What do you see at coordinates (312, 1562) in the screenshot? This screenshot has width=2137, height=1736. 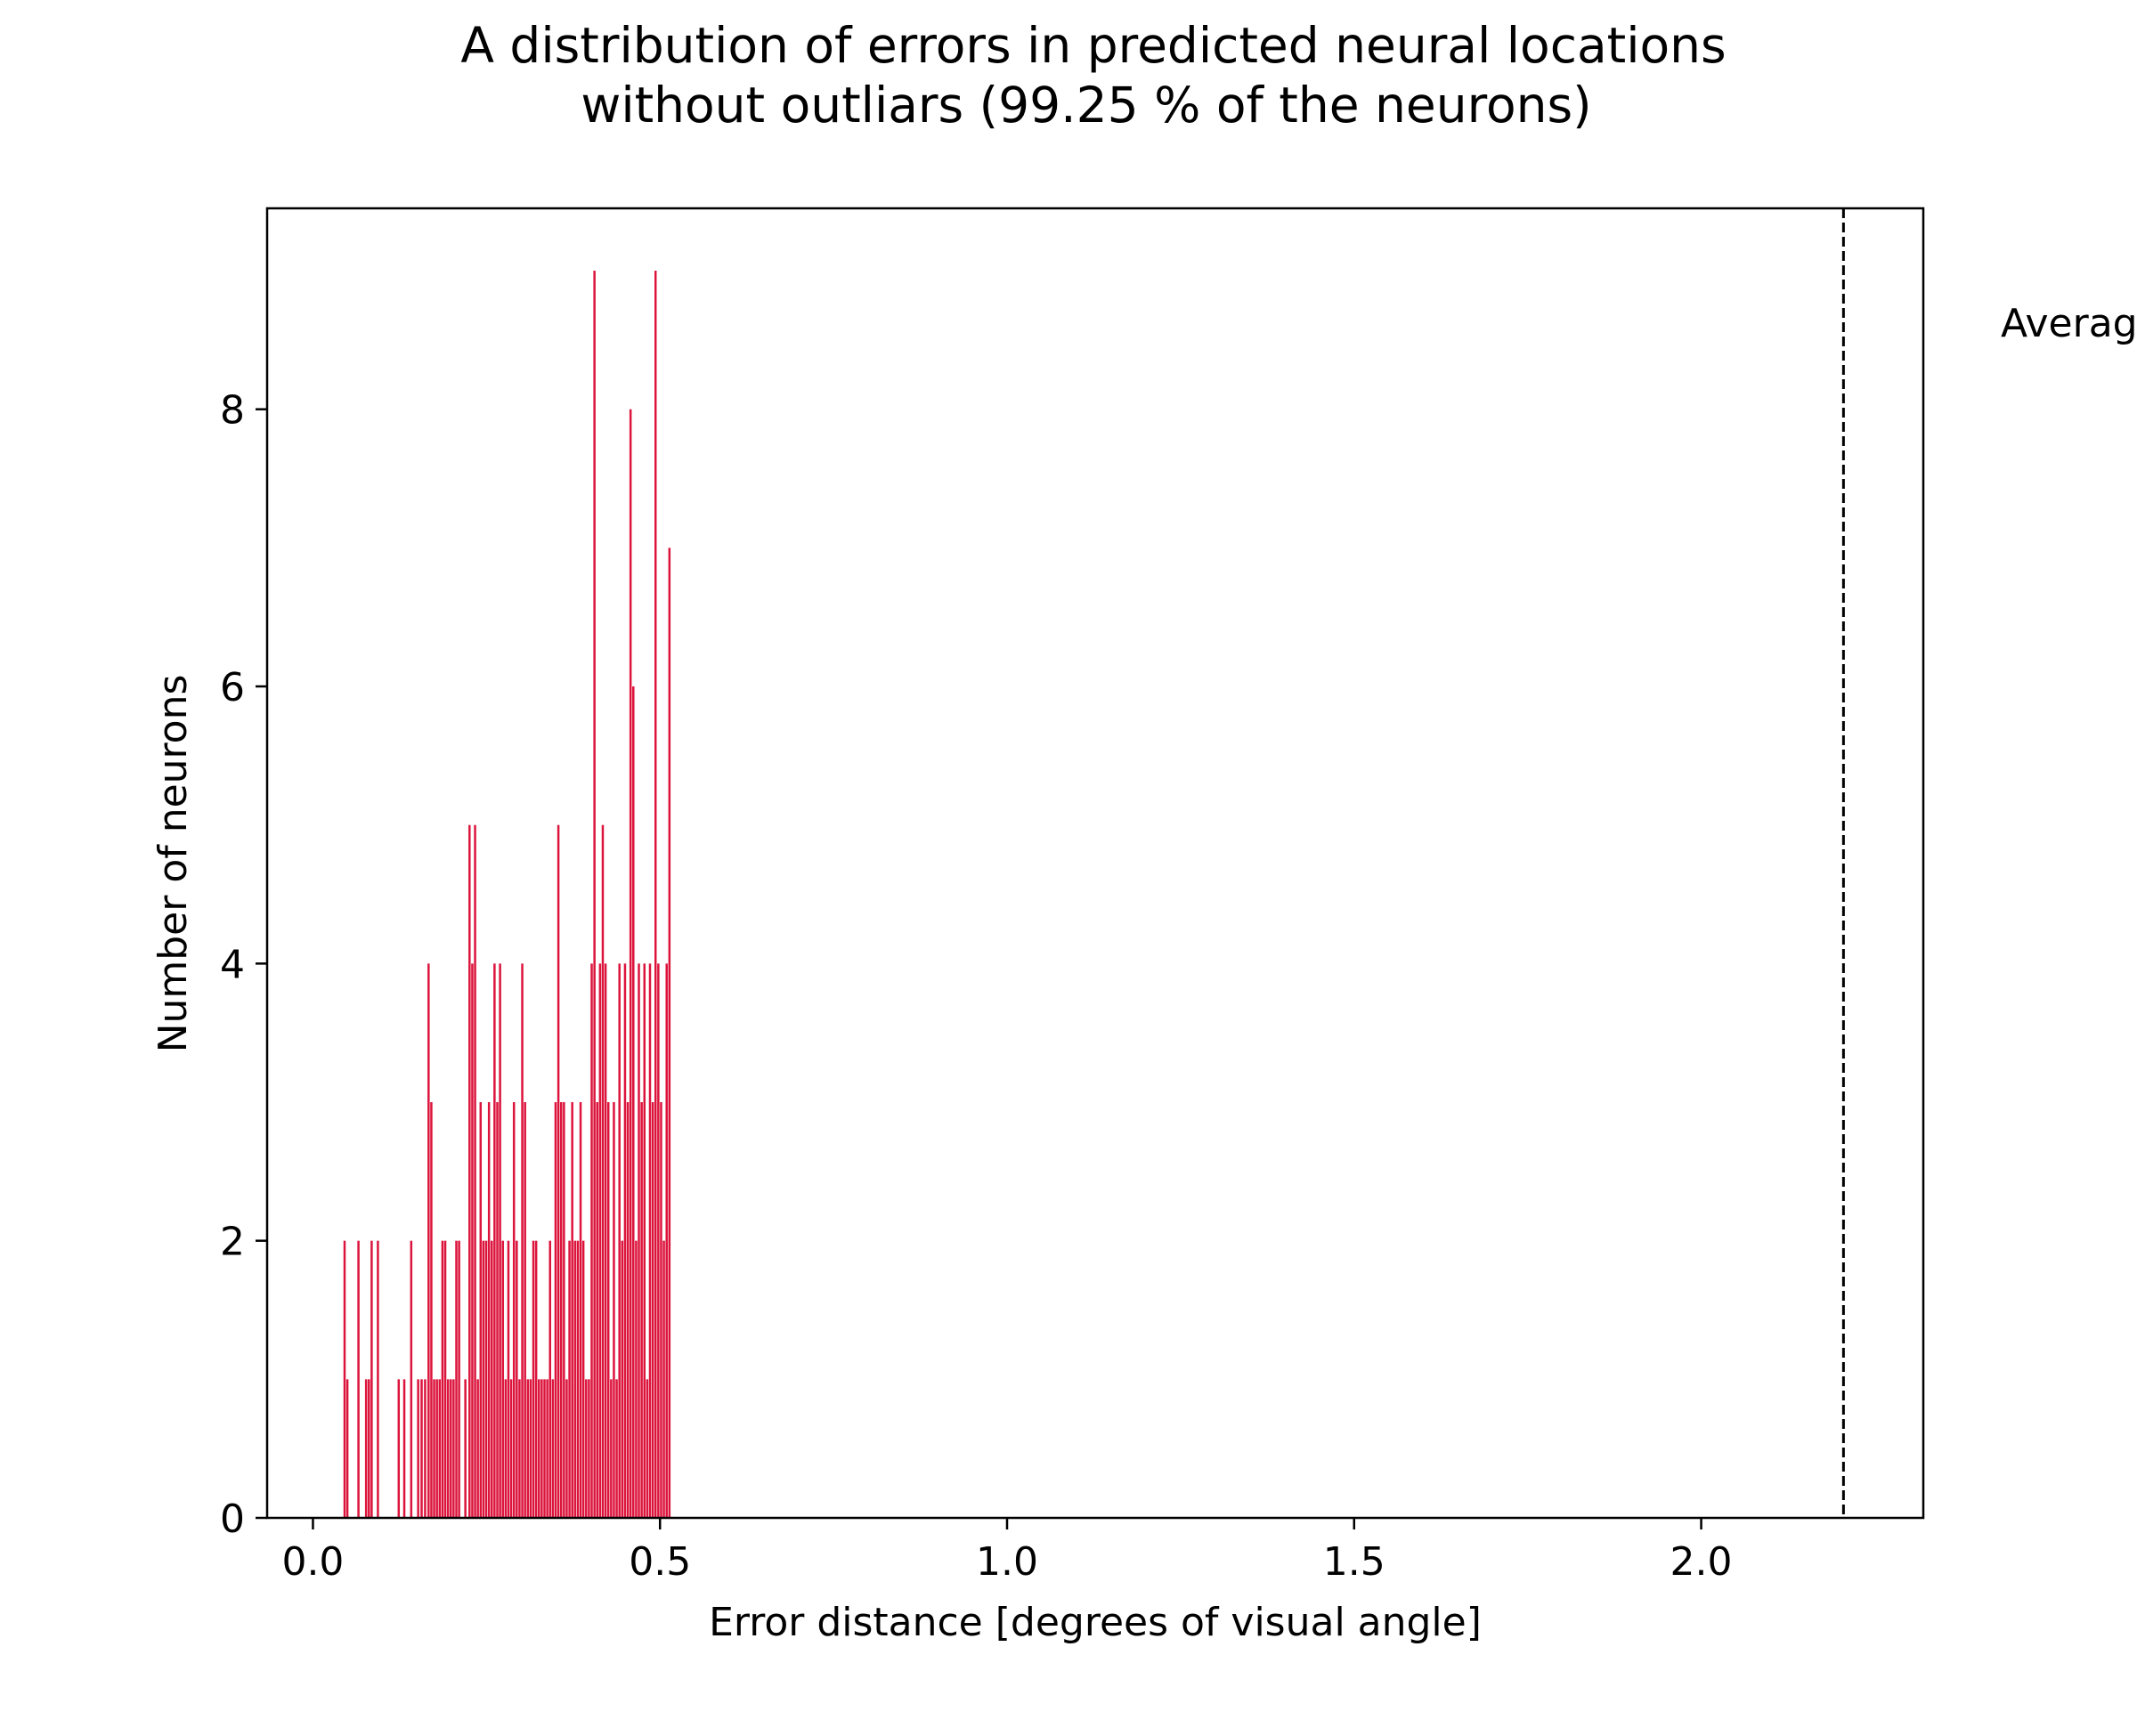 I see `x-tick-label: 0.0` at bounding box center [312, 1562].